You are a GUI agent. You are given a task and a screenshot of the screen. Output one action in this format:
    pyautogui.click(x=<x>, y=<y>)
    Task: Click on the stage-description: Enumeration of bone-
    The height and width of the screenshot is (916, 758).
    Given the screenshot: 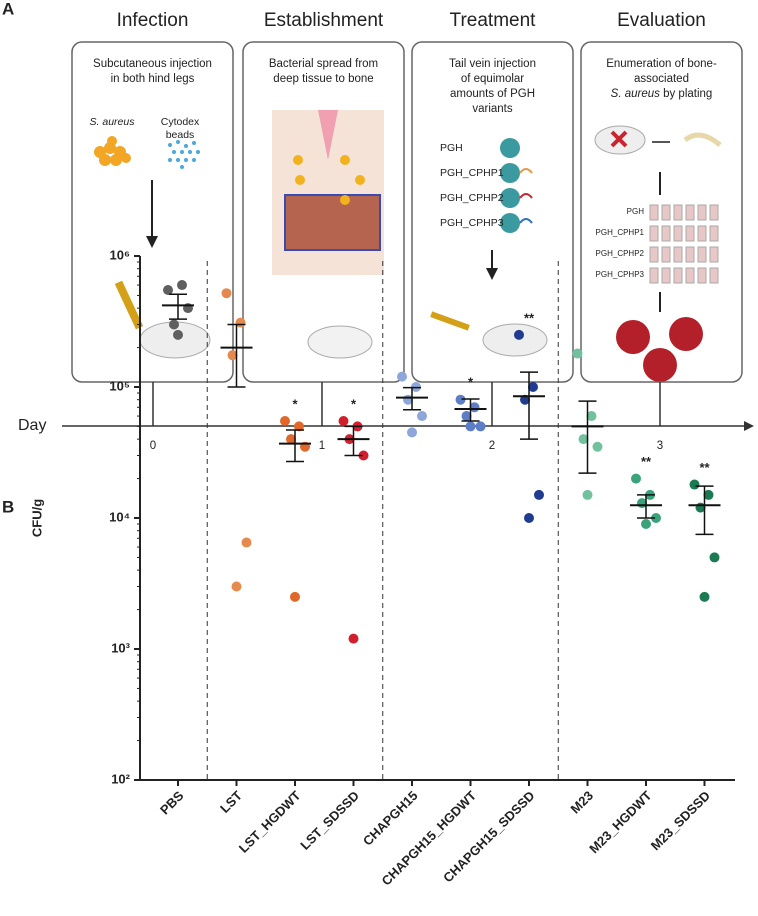 What is the action you would take?
    pyautogui.click(x=661, y=64)
    